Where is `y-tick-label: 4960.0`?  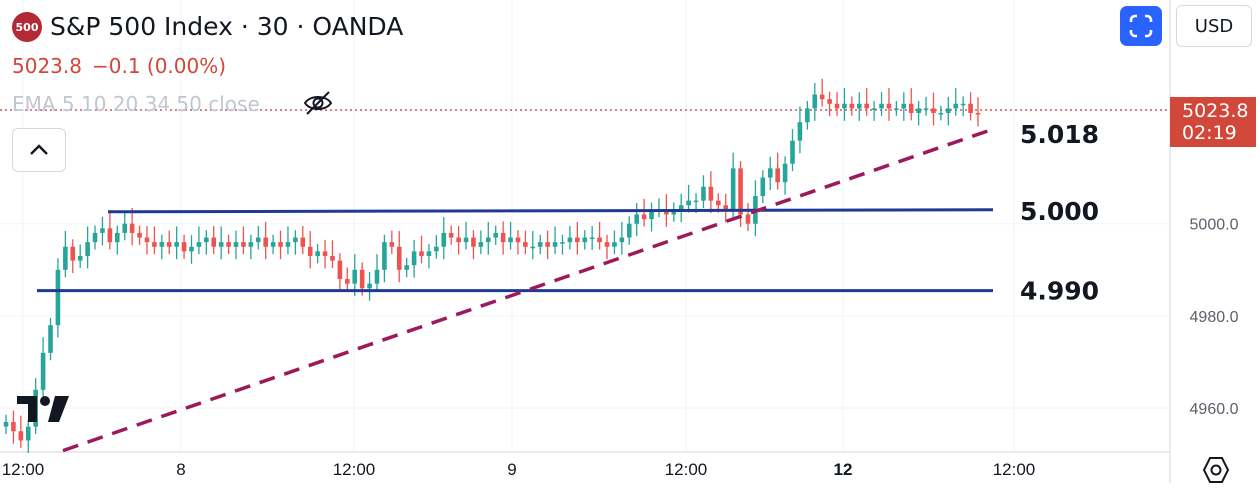
y-tick-label: 4960.0 is located at coordinates (1214, 409).